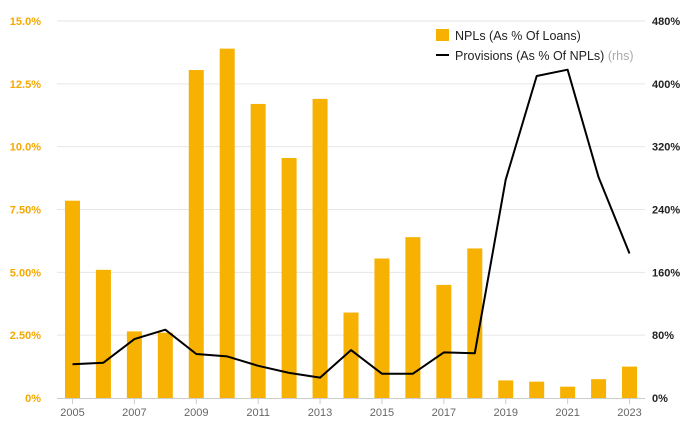  I want to click on legend-label-provisions: Provisions (As % Of NPLs) (rhs), so click(544, 56).